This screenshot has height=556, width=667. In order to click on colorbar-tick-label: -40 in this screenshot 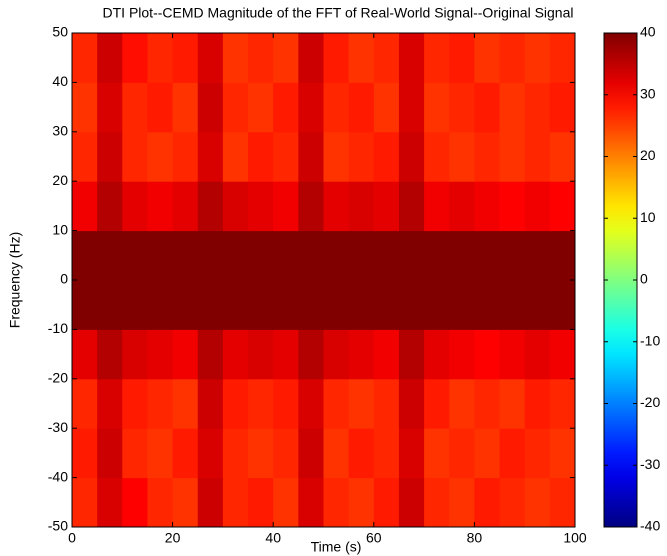, I will do `click(650, 526)`.